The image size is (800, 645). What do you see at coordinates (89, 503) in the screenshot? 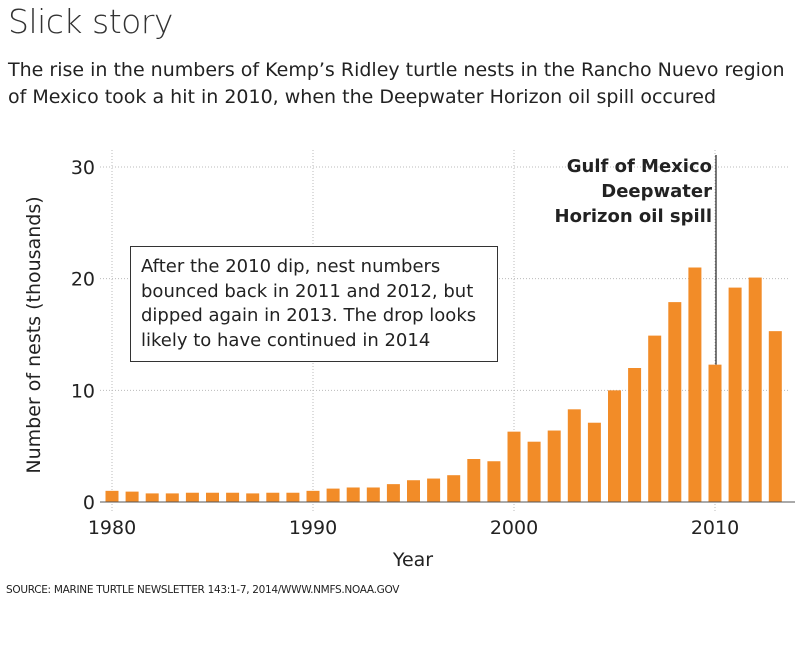
I see `y-tick-label: 0` at bounding box center [89, 503].